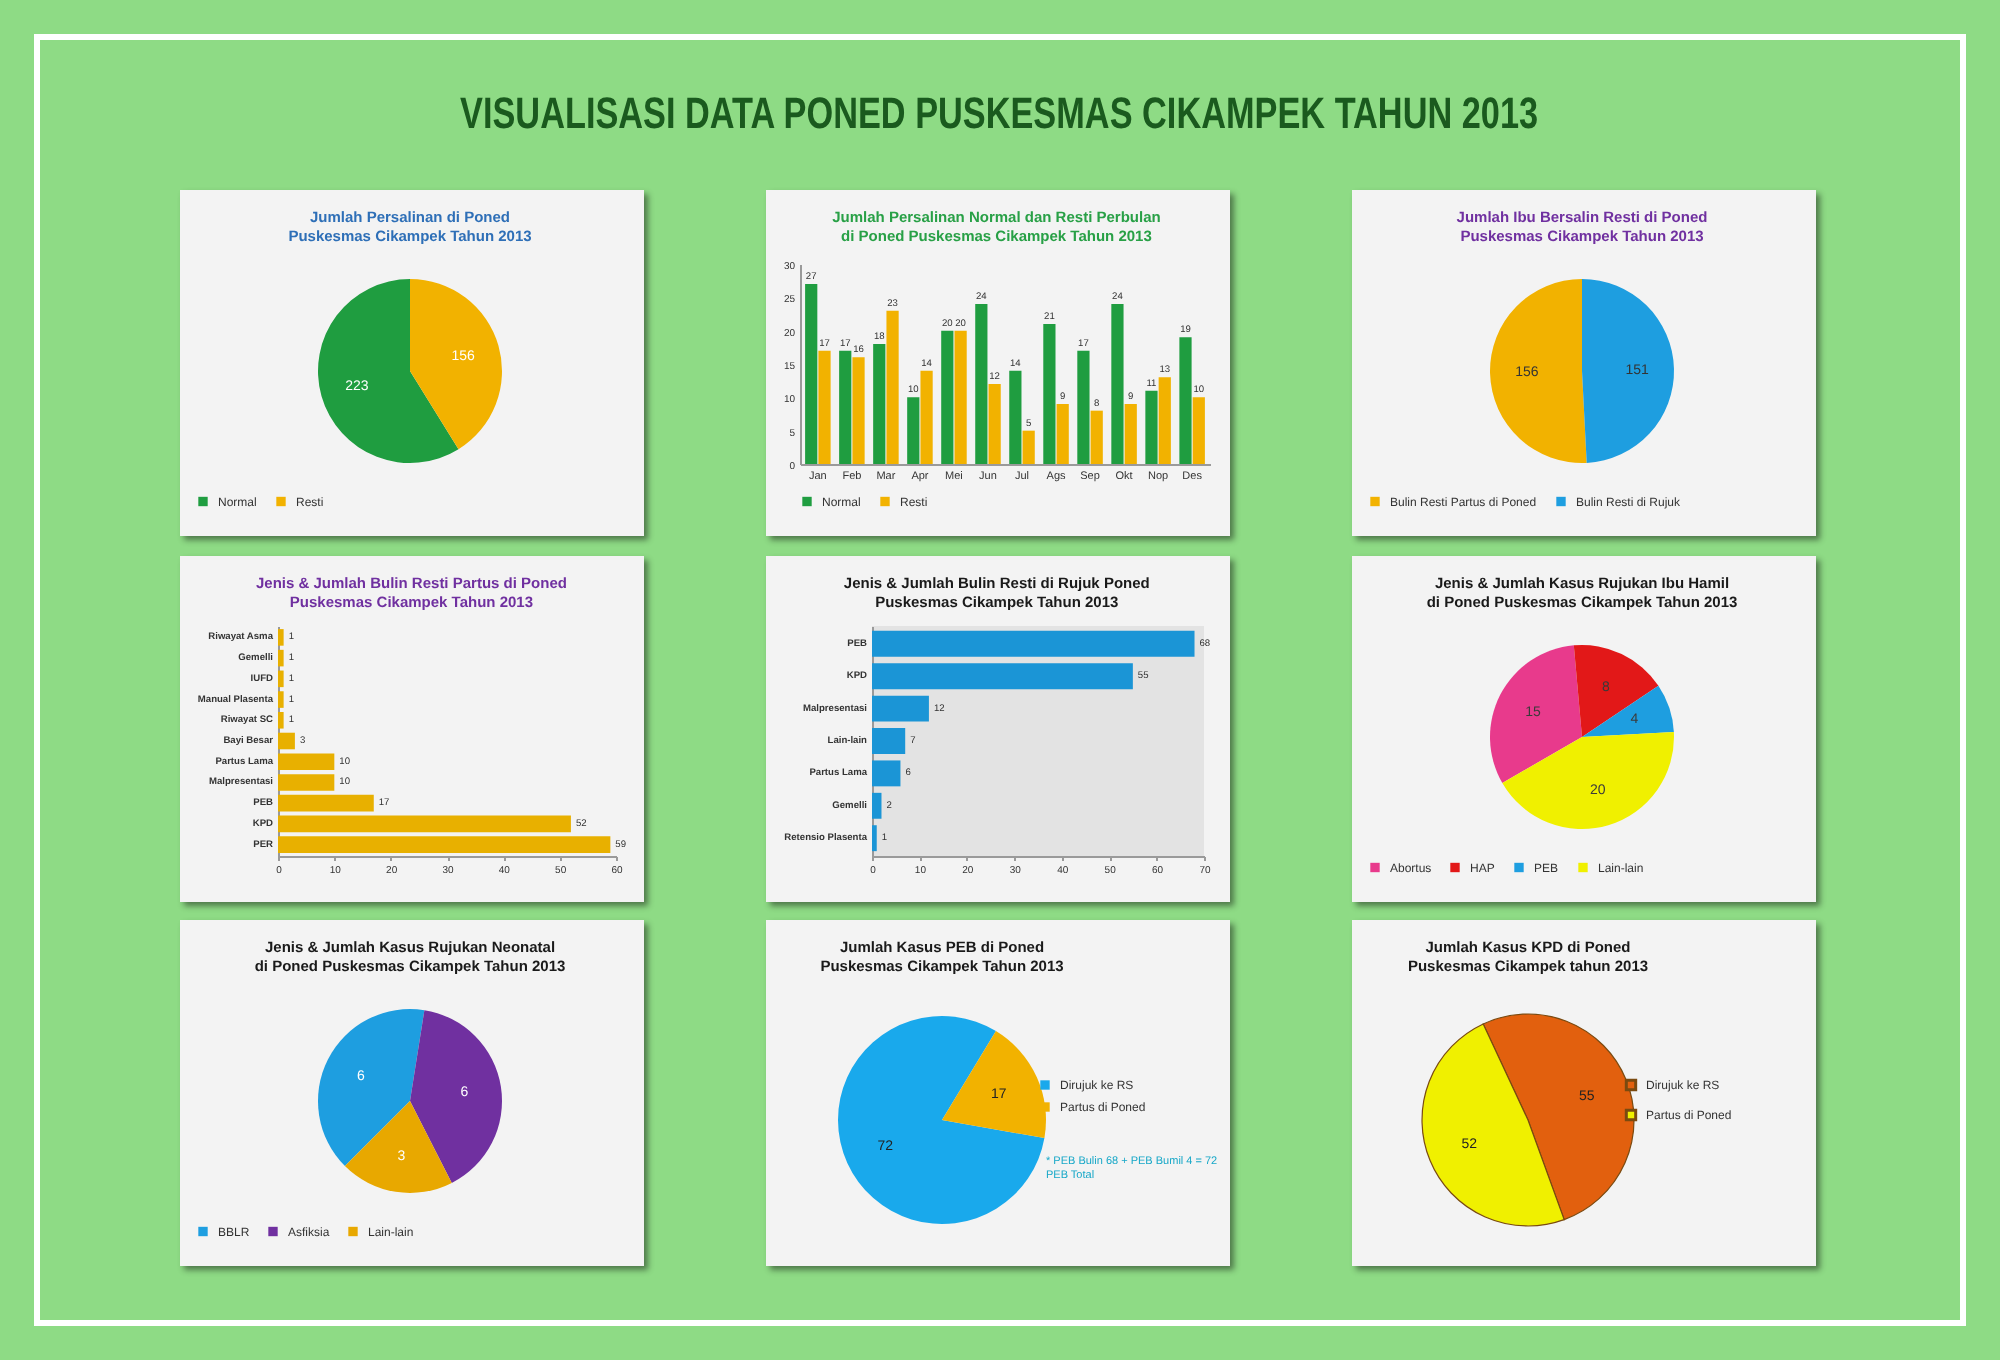  I want to click on text: VISUALISASI DATA PONED PUSKESMAS CIKAMPEK TAHUN 2013, so click(1000, 114).